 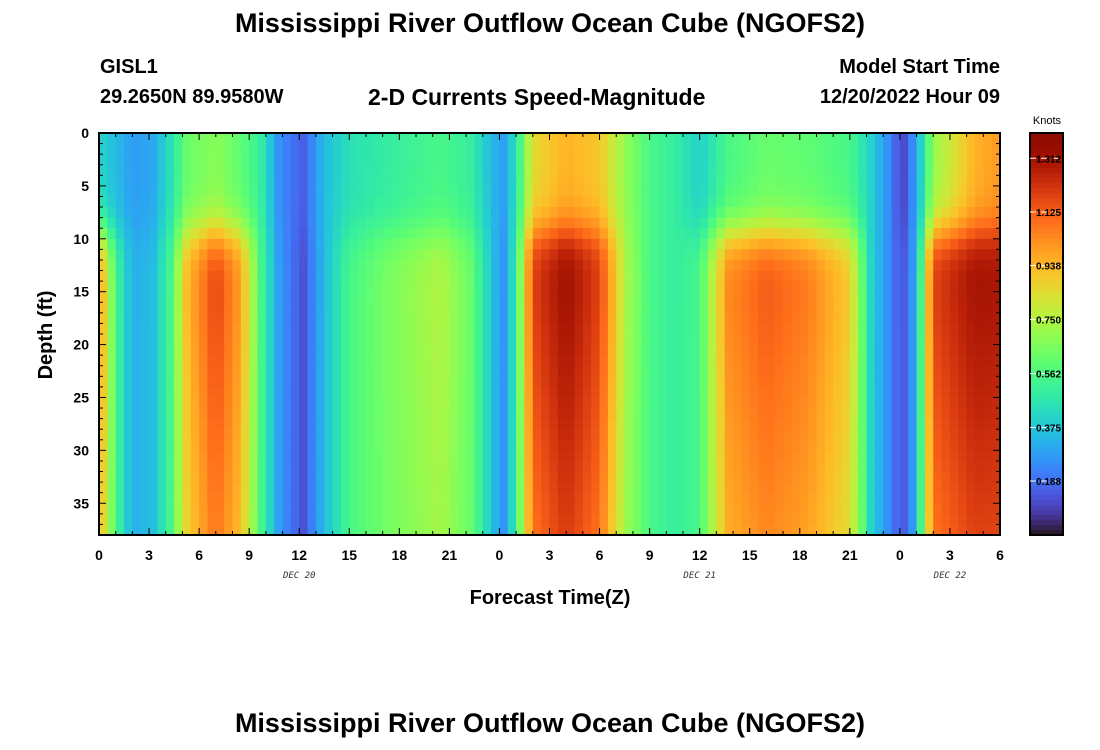 I want to click on colorbar-segment, so click(x=1046, y=442).